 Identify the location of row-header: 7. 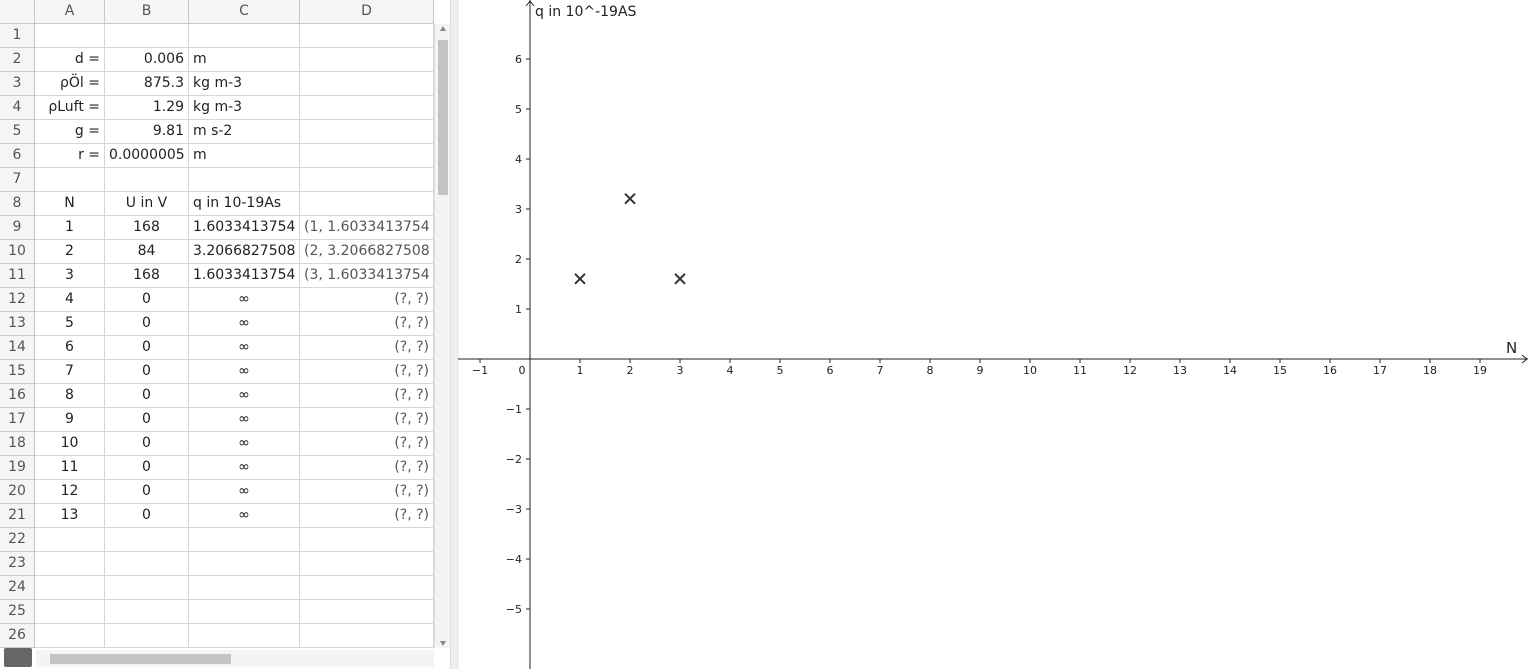
(17, 180).